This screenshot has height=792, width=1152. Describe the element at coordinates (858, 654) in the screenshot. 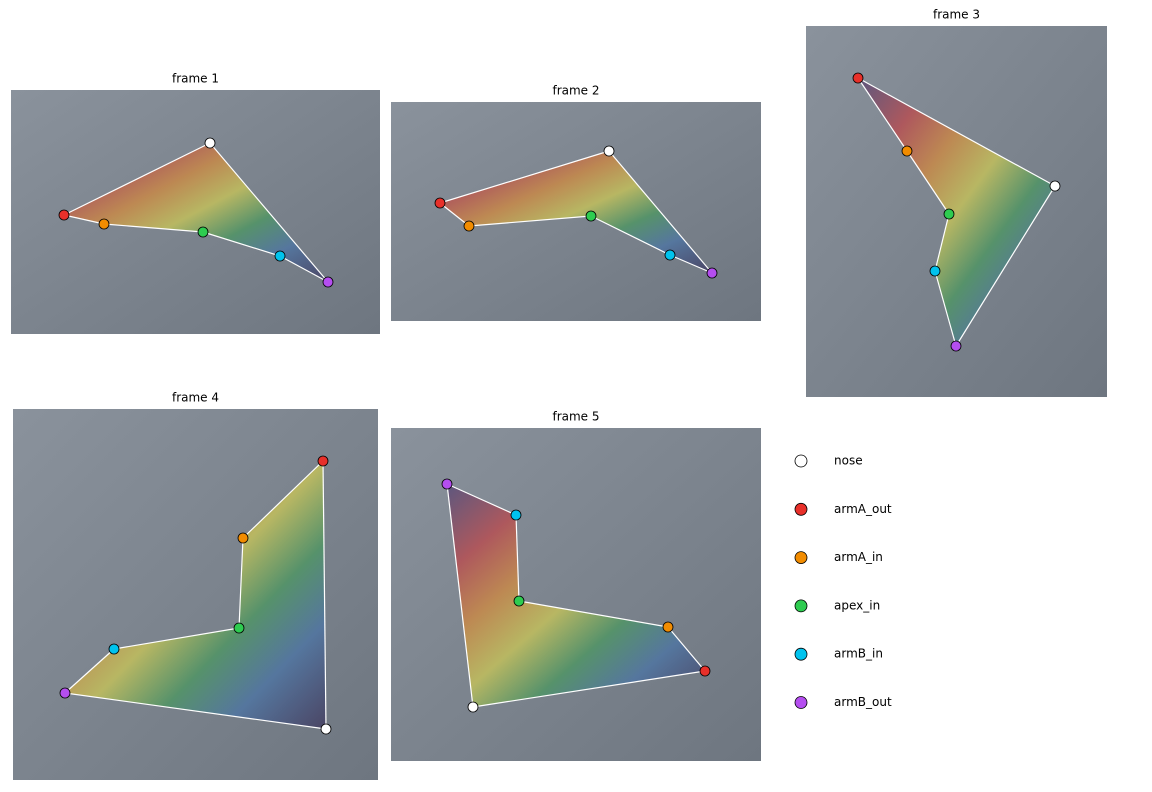

I see `legend-label: armB_in` at that location.